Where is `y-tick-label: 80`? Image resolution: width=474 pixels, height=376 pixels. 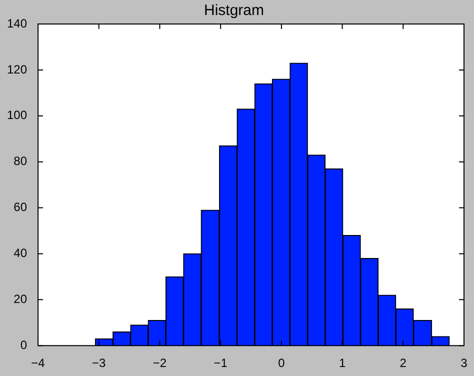
y-tick-label: 80 is located at coordinates (21, 161).